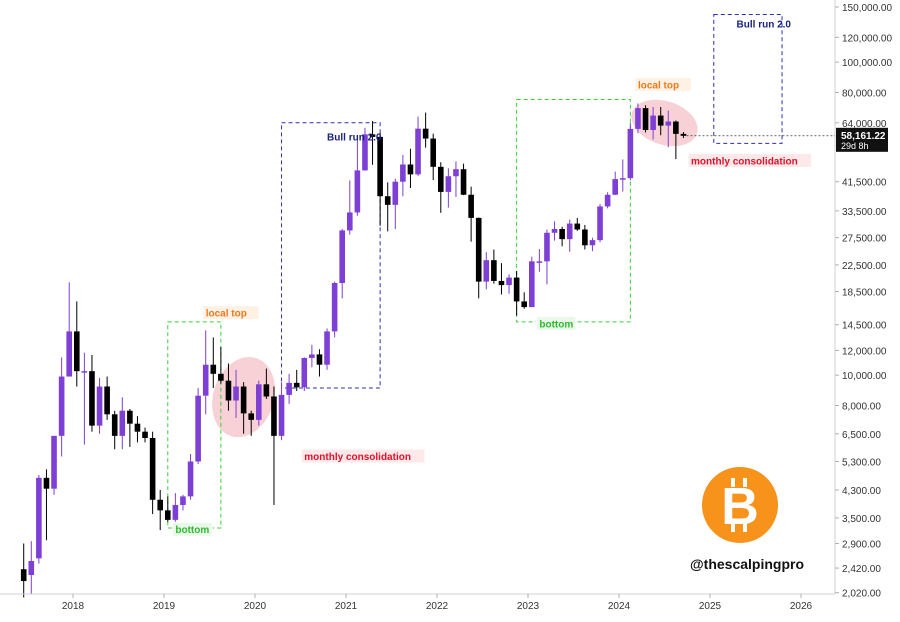  I want to click on y-tick-label: 6,500.00, so click(861, 435).